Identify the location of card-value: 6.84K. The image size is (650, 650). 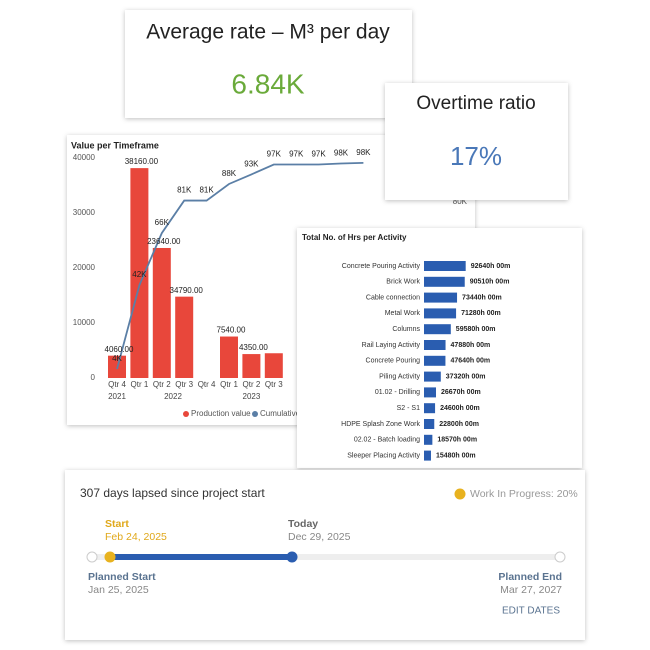
(267, 83).